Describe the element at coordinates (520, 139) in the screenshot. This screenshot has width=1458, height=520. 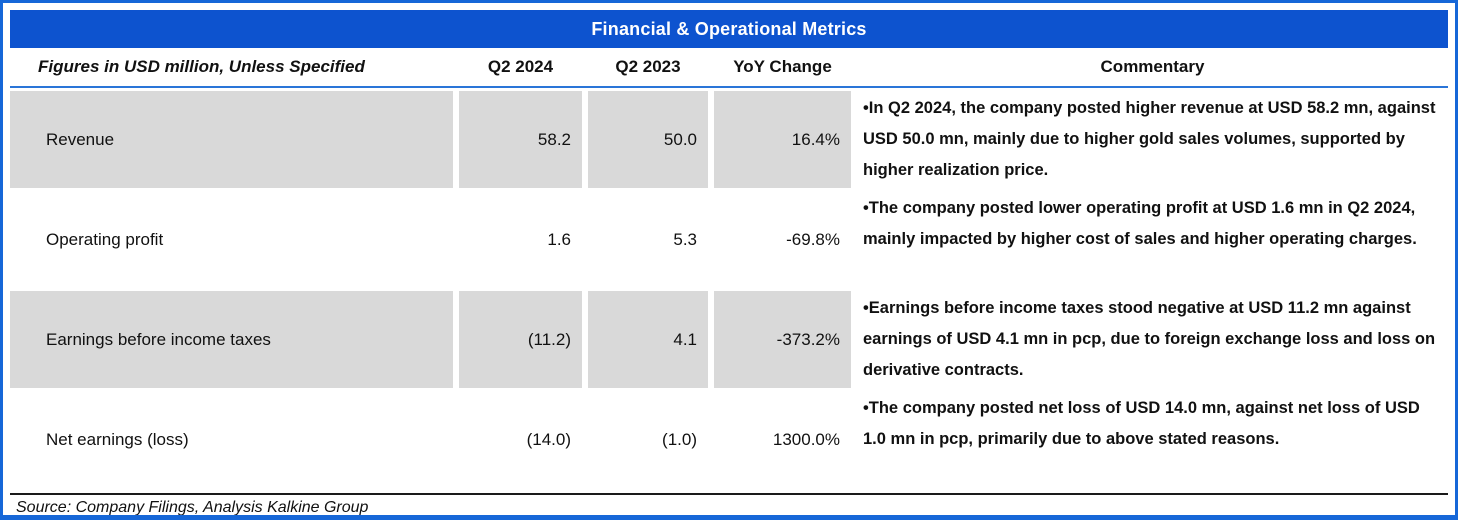
I see `q2-2024-value: 58.2` at that location.